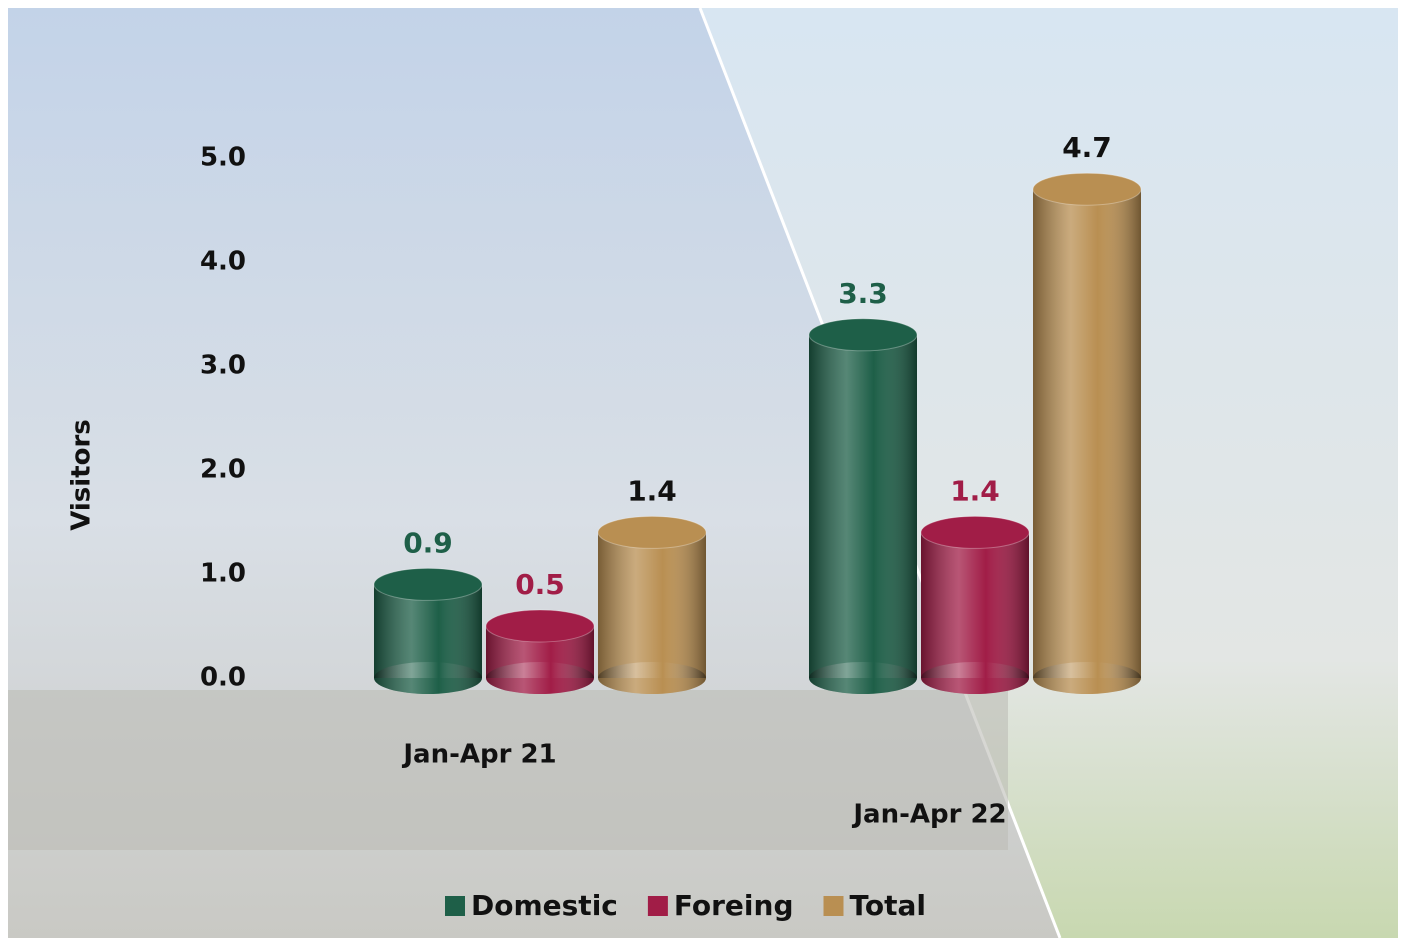  Describe the element at coordinates (1087, 147) in the screenshot. I see `value-label: 4.7` at that location.